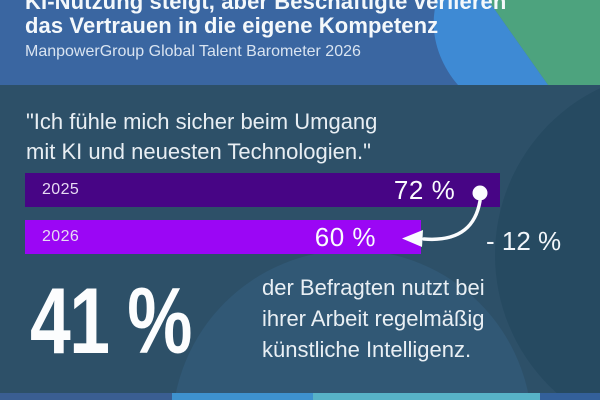  What do you see at coordinates (111, 320) in the screenshot?
I see `stat-value: 41 %` at bounding box center [111, 320].